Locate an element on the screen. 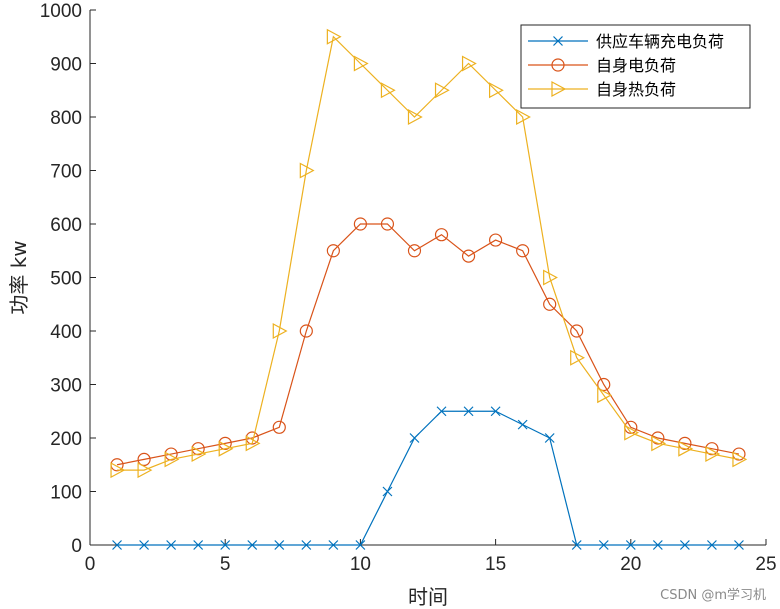 The height and width of the screenshot is (609, 780). y-axis-label: 功率 kw is located at coordinates (19, 277).